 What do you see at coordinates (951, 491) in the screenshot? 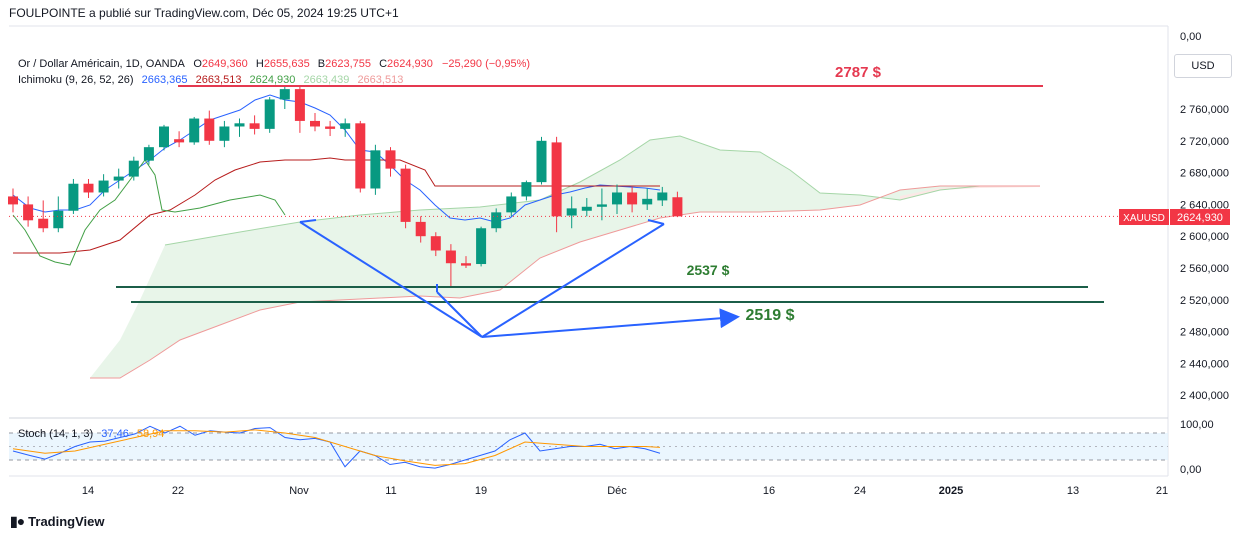
I see `x-tick-label: 2025` at bounding box center [951, 491].